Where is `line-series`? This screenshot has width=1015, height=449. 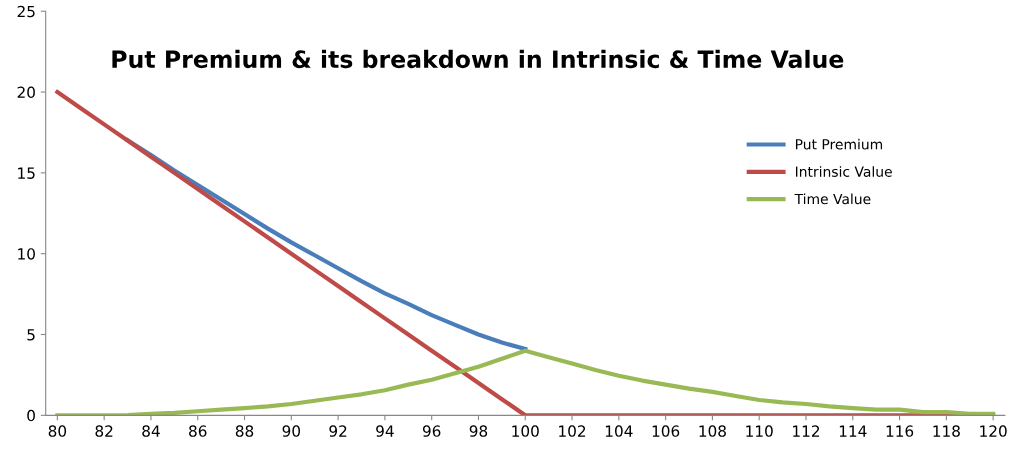 line-series is located at coordinates (525, 382).